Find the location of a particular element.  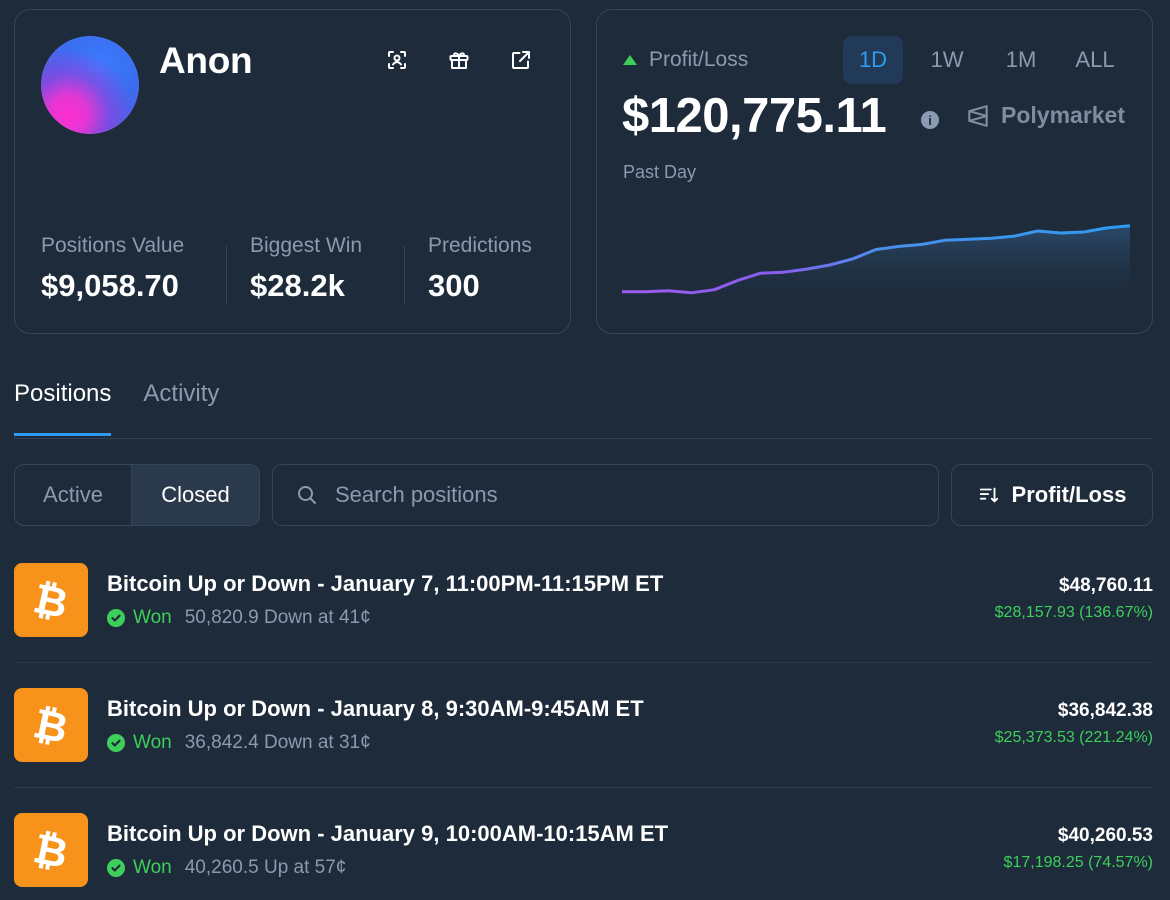

tabs-divider is located at coordinates (583, 438).